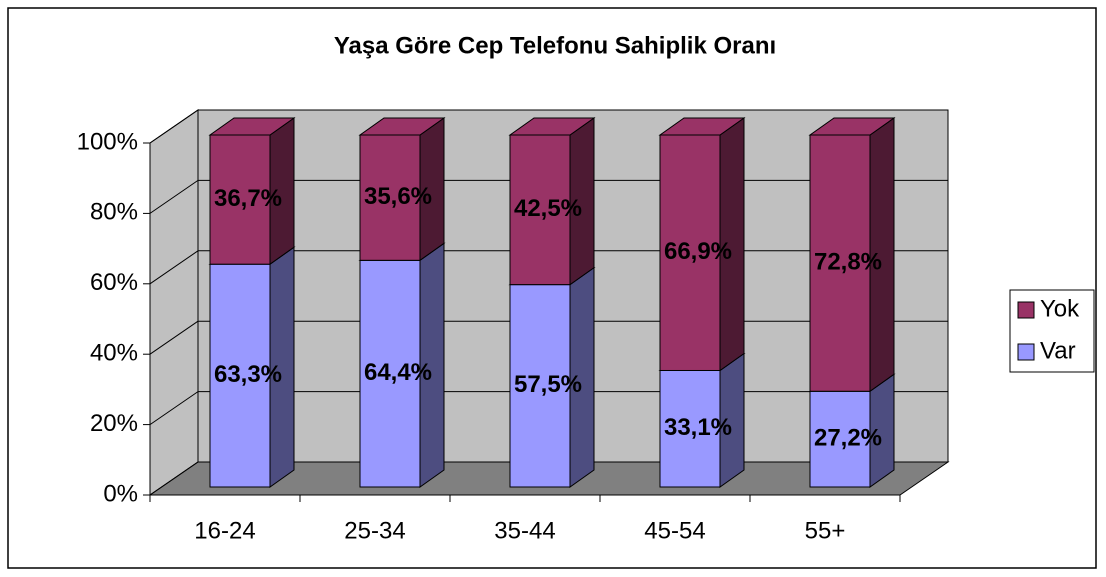 This screenshot has height=577, width=1106. I want to click on data-label: 27,2%, so click(848, 437).